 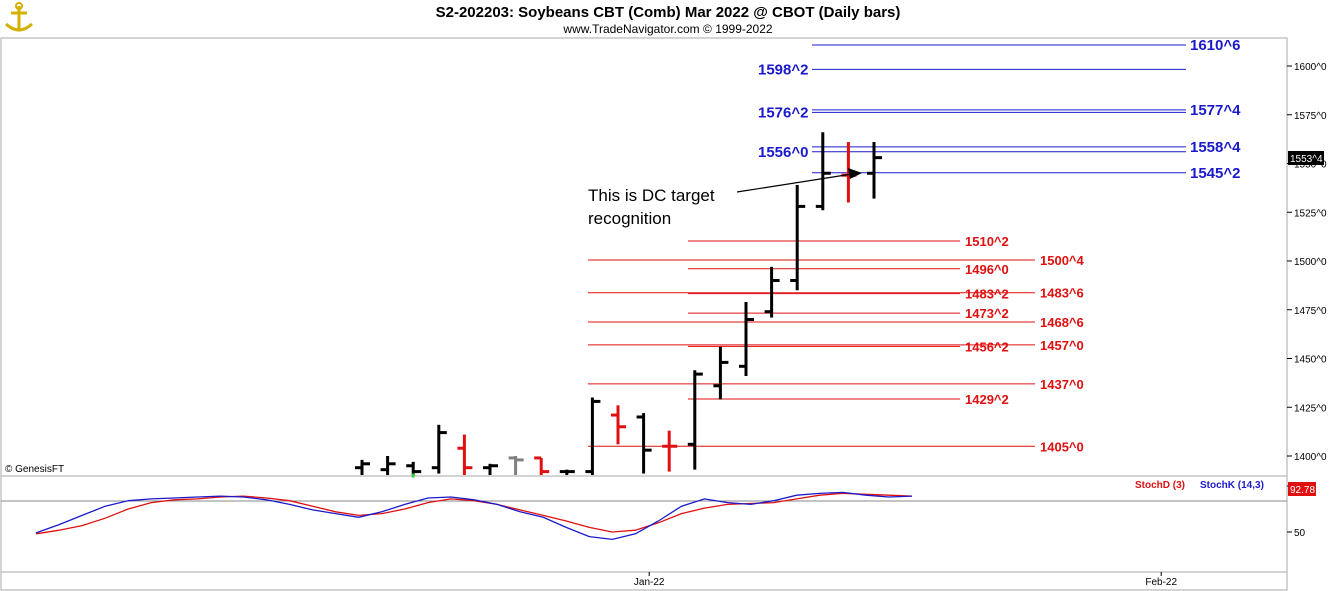 I want to click on red-level-label: 1473^2, so click(x=987, y=313).